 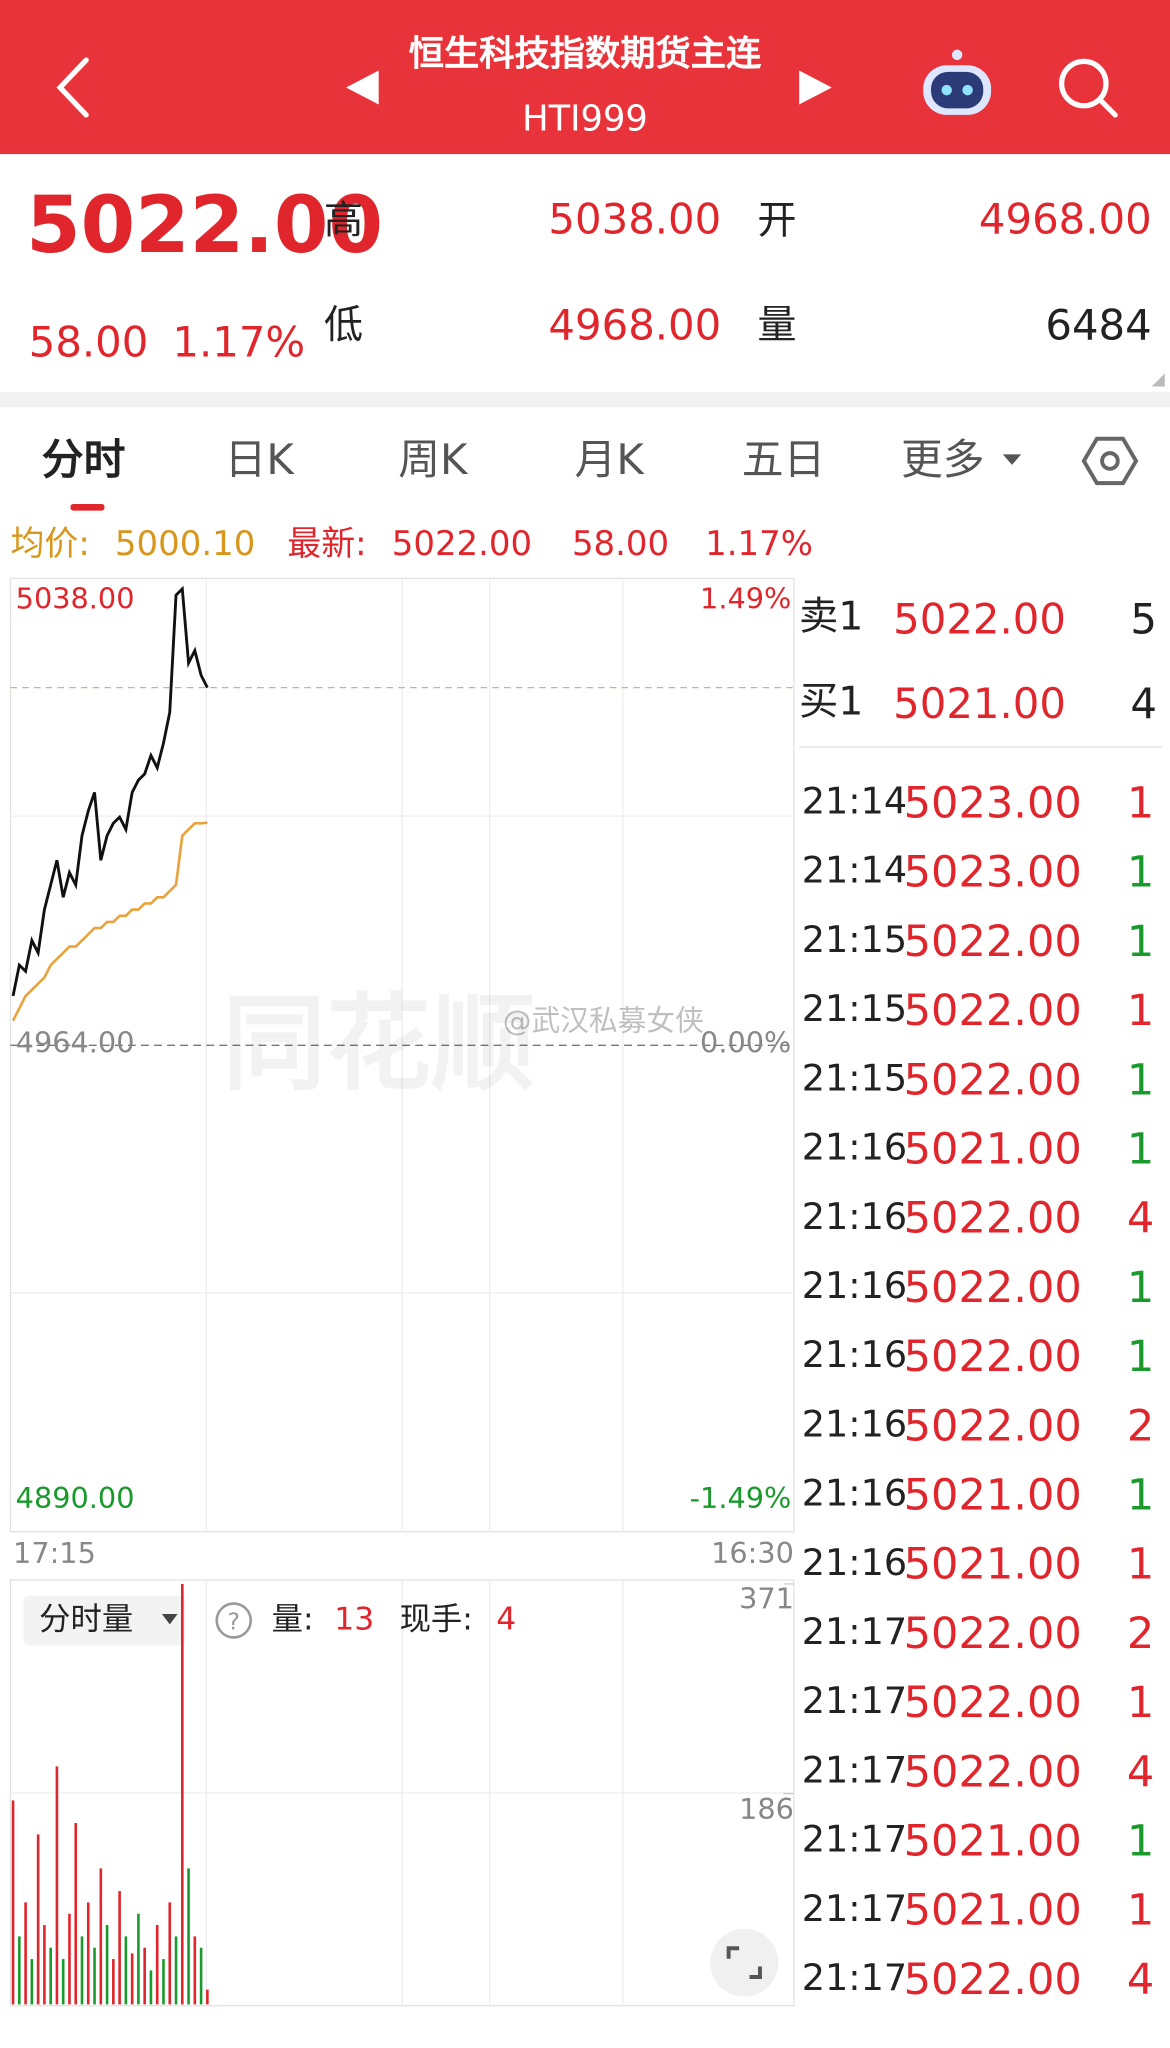 I want to click on price-line, so click(x=110, y=791).